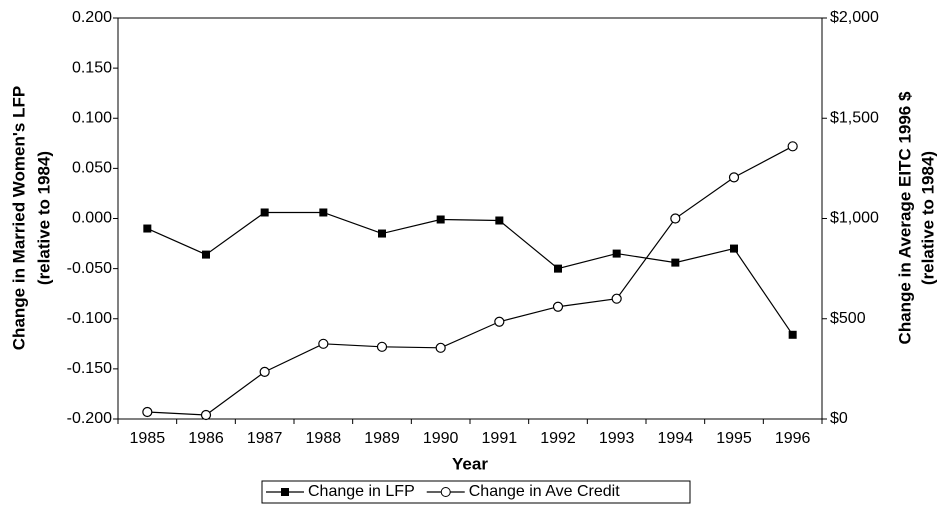 Image resolution: width=944 pixels, height=514 pixels. I want to click on x-tick-label: 1994, so click(676, 438).